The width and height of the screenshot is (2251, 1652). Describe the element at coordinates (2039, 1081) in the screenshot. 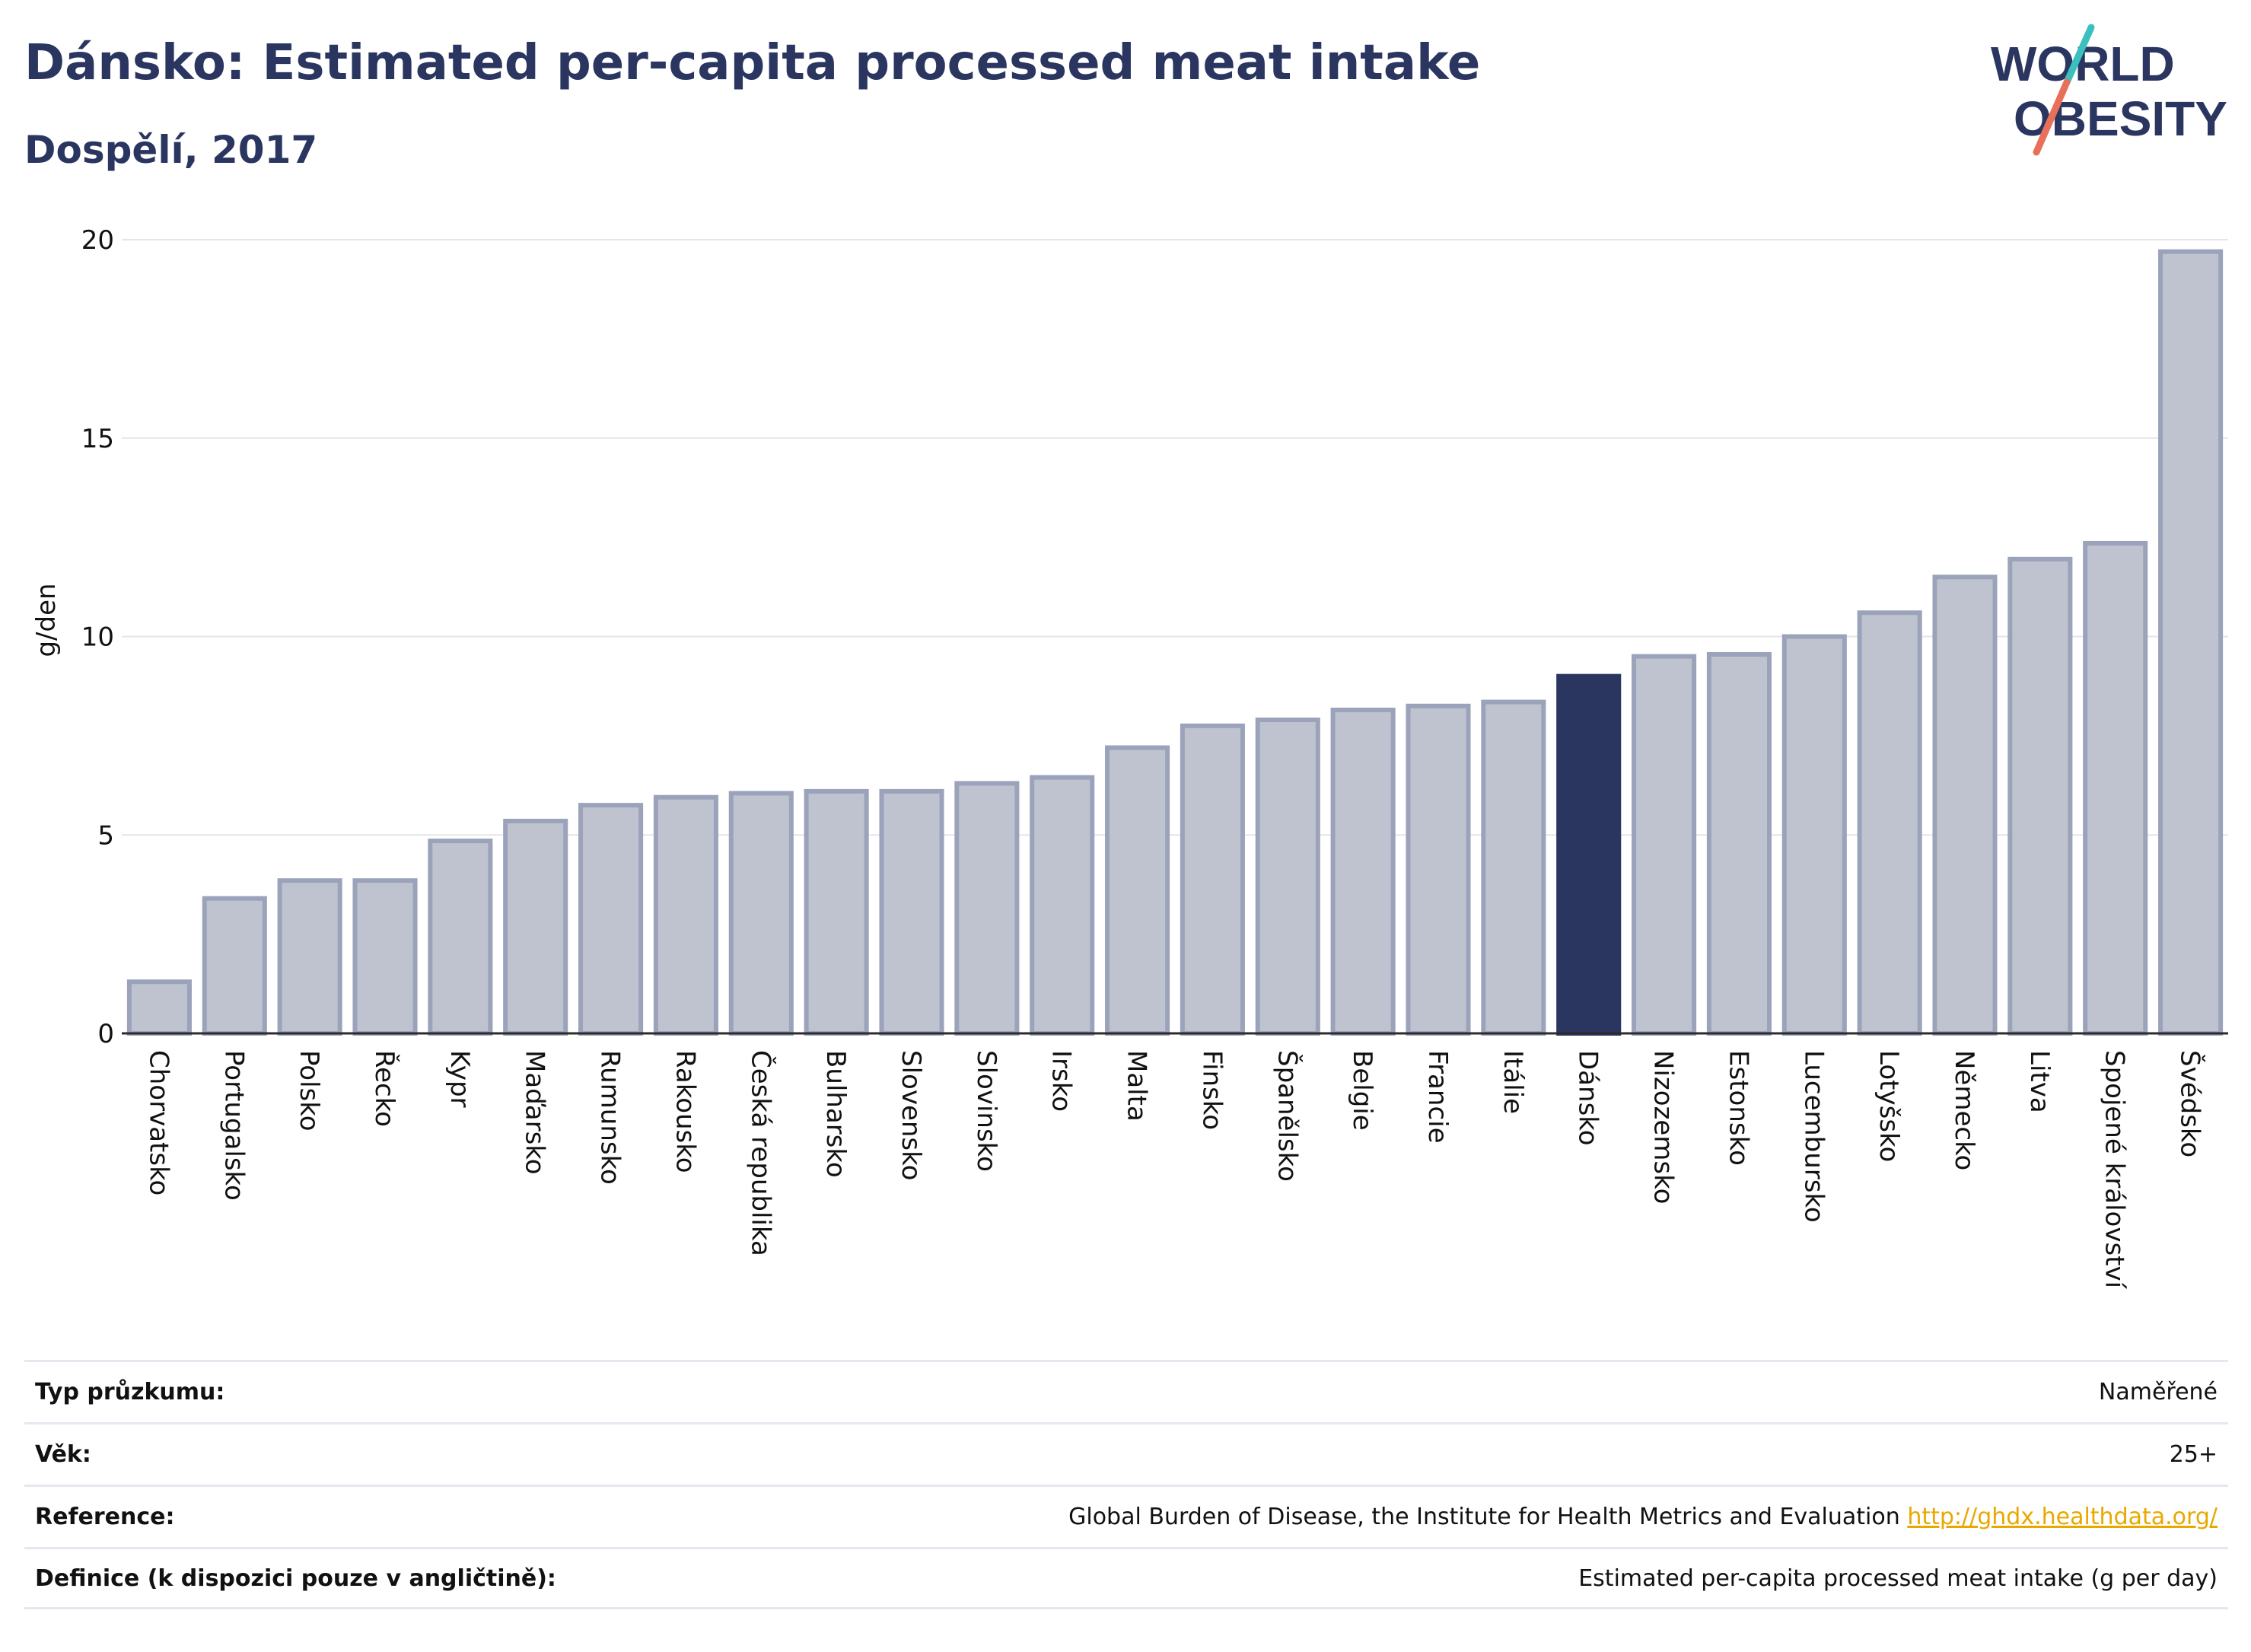

I see `x-tick-label: Litva` at that location.